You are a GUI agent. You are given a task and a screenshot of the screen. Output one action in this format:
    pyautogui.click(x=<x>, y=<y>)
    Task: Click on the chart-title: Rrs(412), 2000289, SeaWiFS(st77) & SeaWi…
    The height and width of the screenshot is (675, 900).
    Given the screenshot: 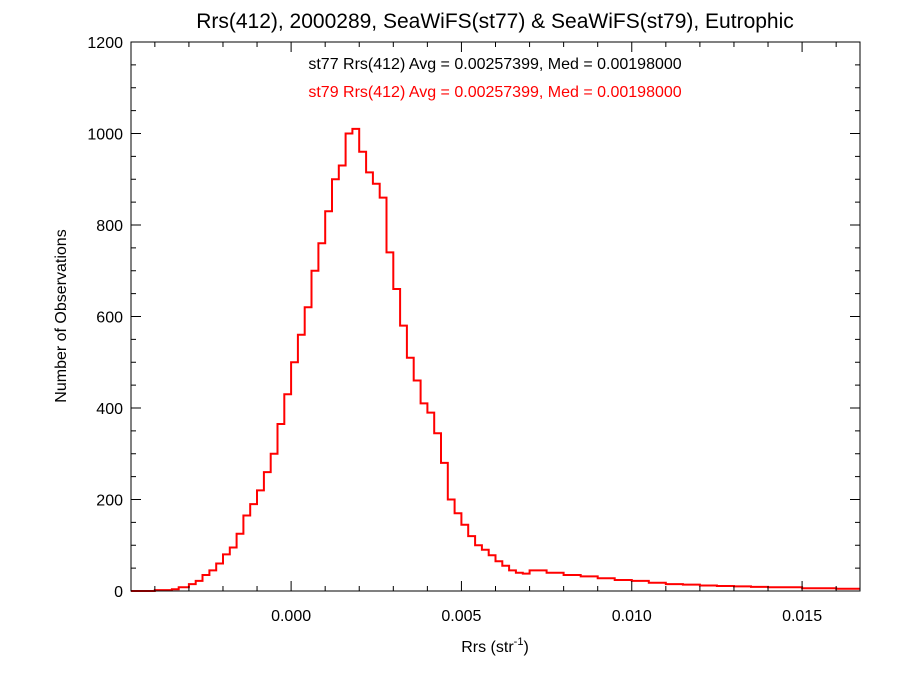 What is the action you would take?
    pyautogui.click(x=495, y=21)
    